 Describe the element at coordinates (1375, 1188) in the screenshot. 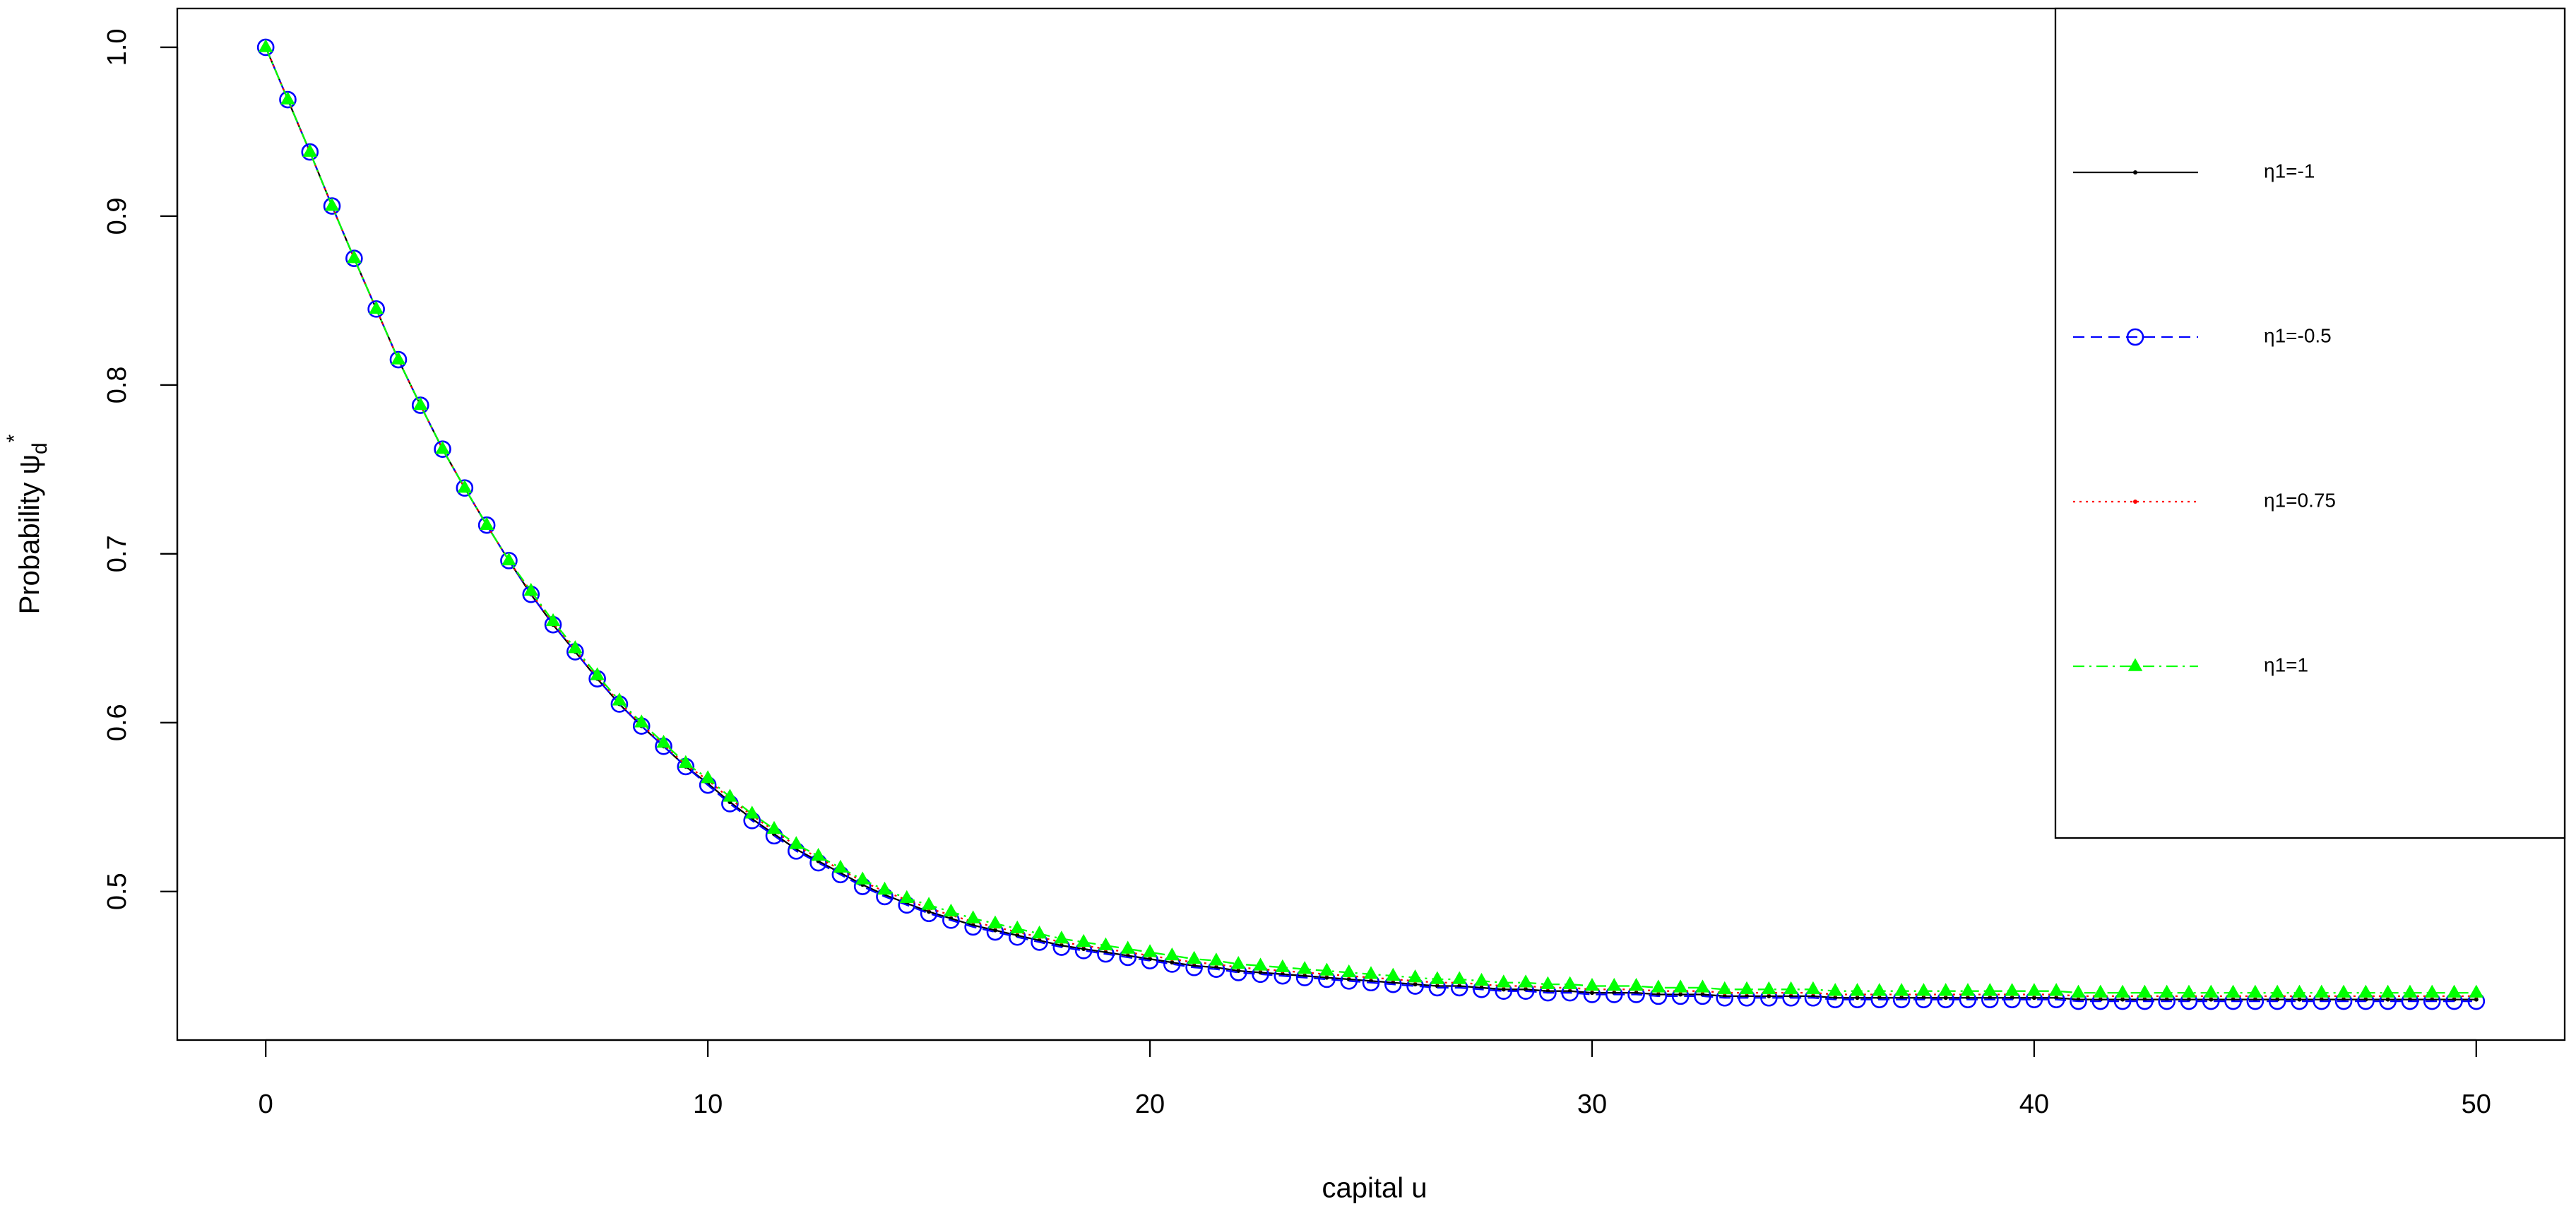

I see `x-axis-title: capital u` at that location.